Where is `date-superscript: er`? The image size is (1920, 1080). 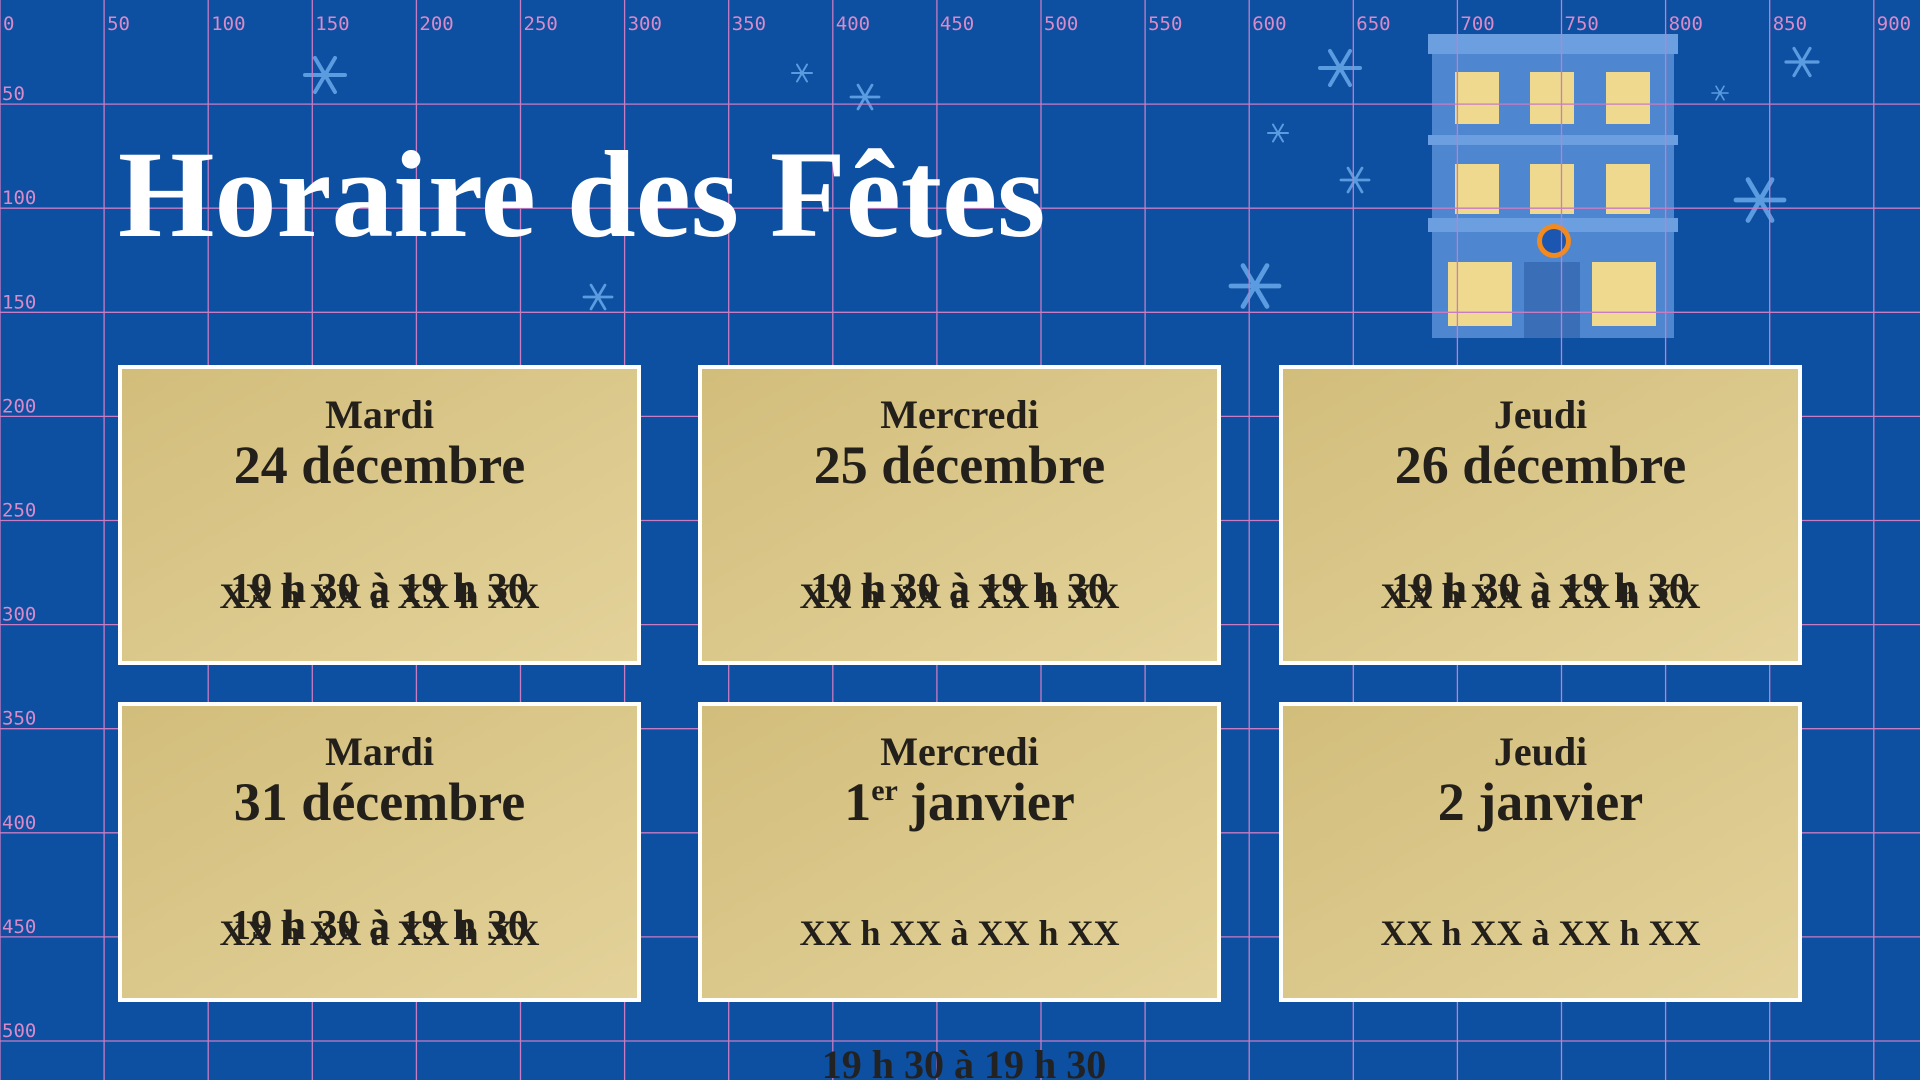 date-superscript: er is located at coordinates (884, 790).